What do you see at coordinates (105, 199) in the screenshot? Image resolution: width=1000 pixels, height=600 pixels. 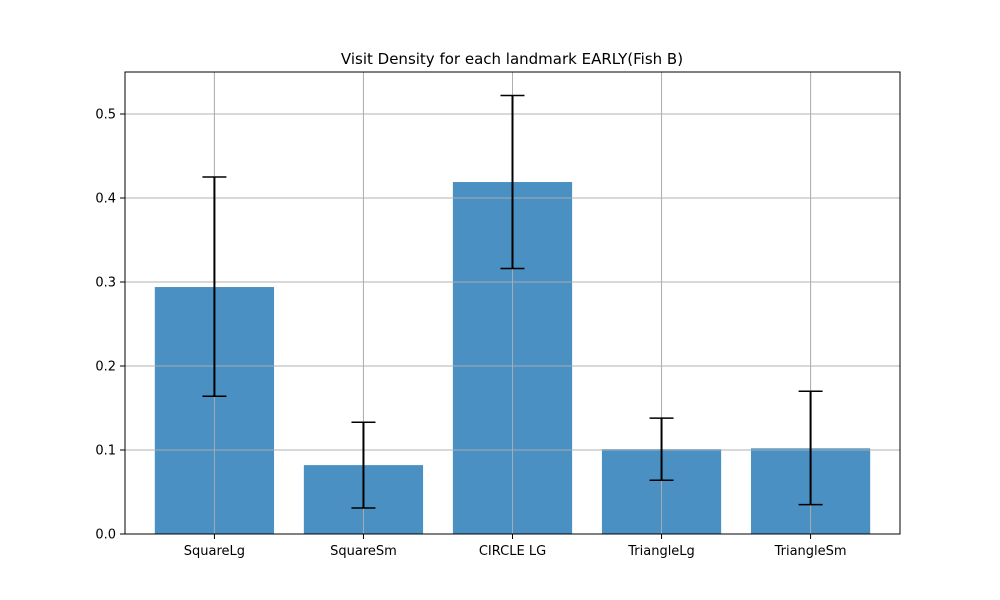 I see `y-tick-label: 0.4` at bounding box center [105, 199].